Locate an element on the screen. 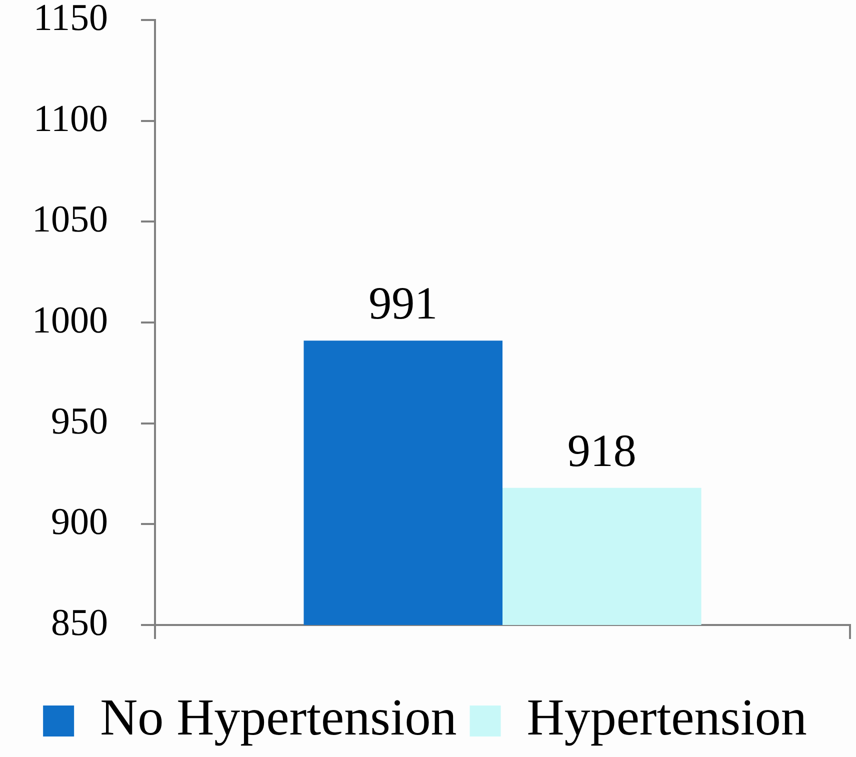 This screenshot has width=856, height=757. y-tick-label: 1050 is located at coordinates (70, 219).